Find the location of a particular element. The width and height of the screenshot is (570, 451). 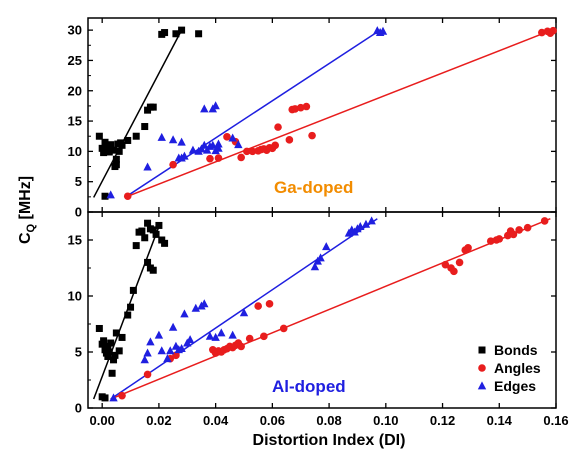

y-tick-label: 25 is located at coordinates (75, 60).